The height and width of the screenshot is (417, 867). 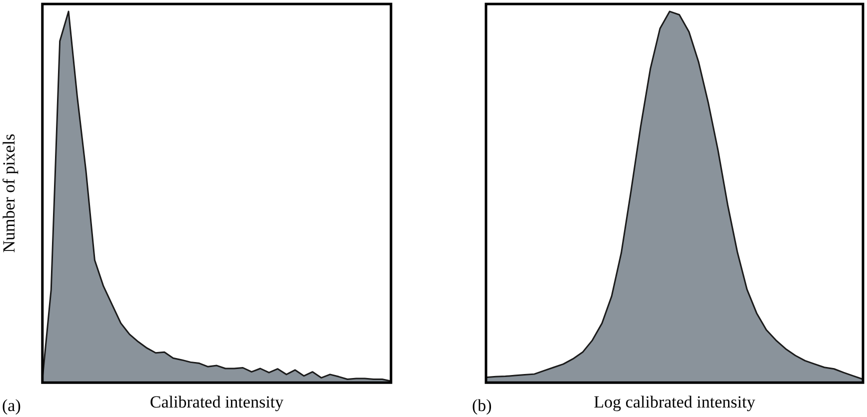 I want to click on text: (b), so click(x=482, y=405).